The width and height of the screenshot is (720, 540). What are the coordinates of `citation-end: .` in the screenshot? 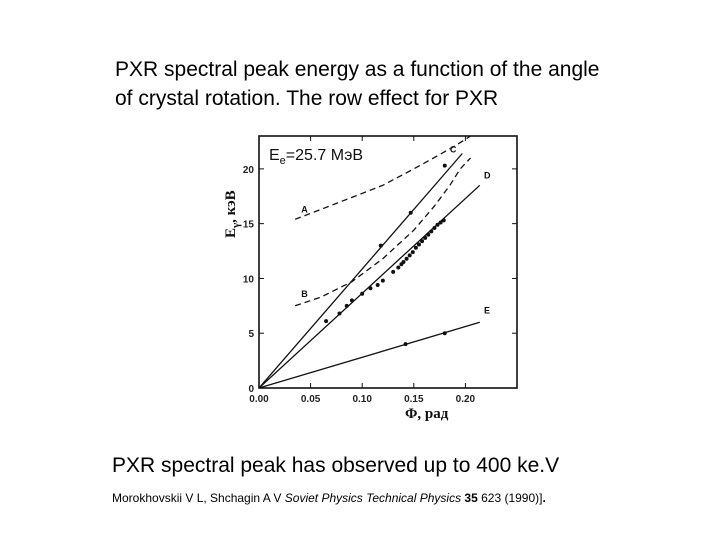 It's located at (544, 498).